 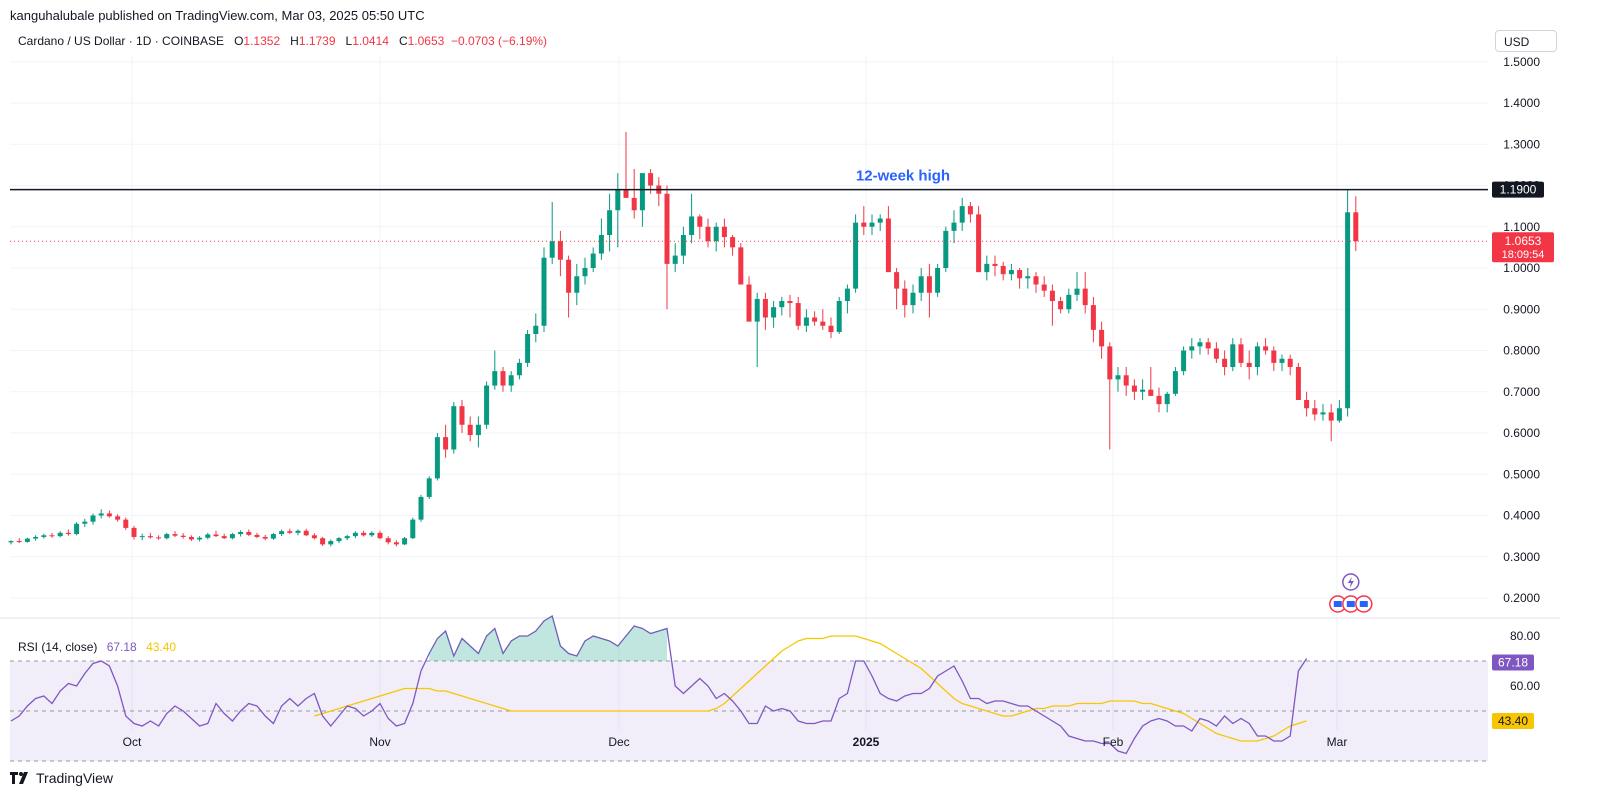 I want to click on y-tick-label: 0.8000, so click(x=1521, y=351).